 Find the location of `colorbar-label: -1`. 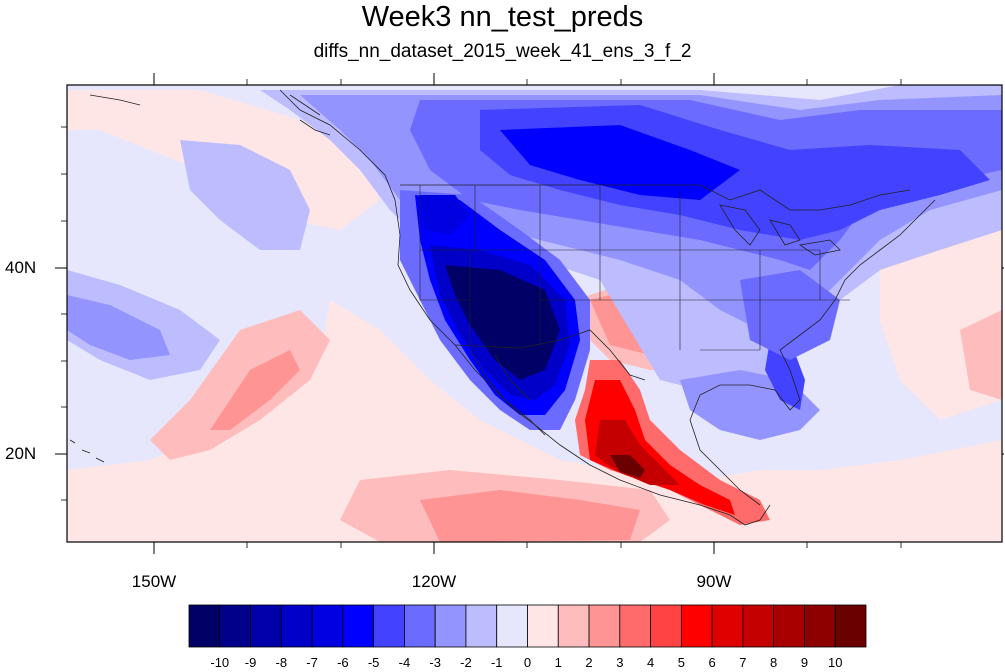

colorbar-label: -1 is located at coordinates (496, 662).